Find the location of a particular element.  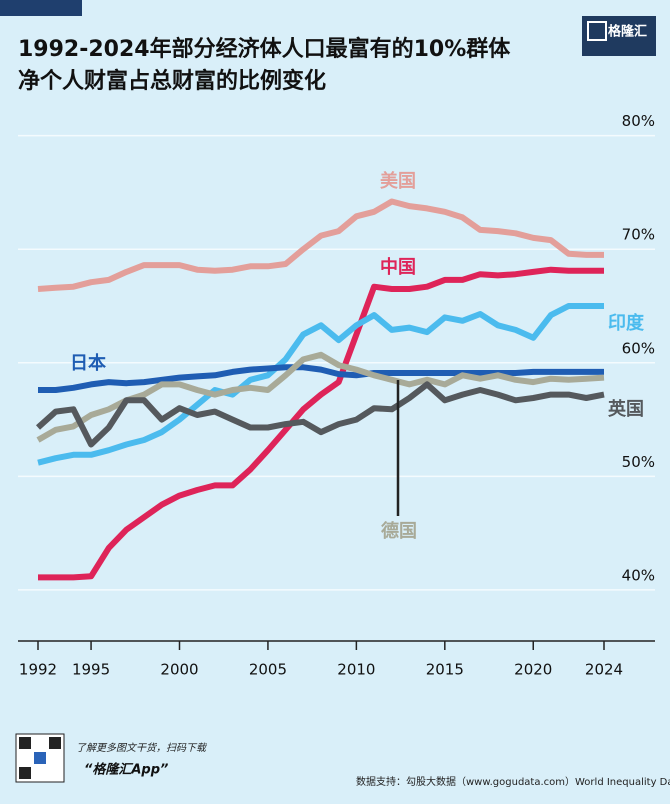

series-label: 中国 is located at coordinates (398, 267).